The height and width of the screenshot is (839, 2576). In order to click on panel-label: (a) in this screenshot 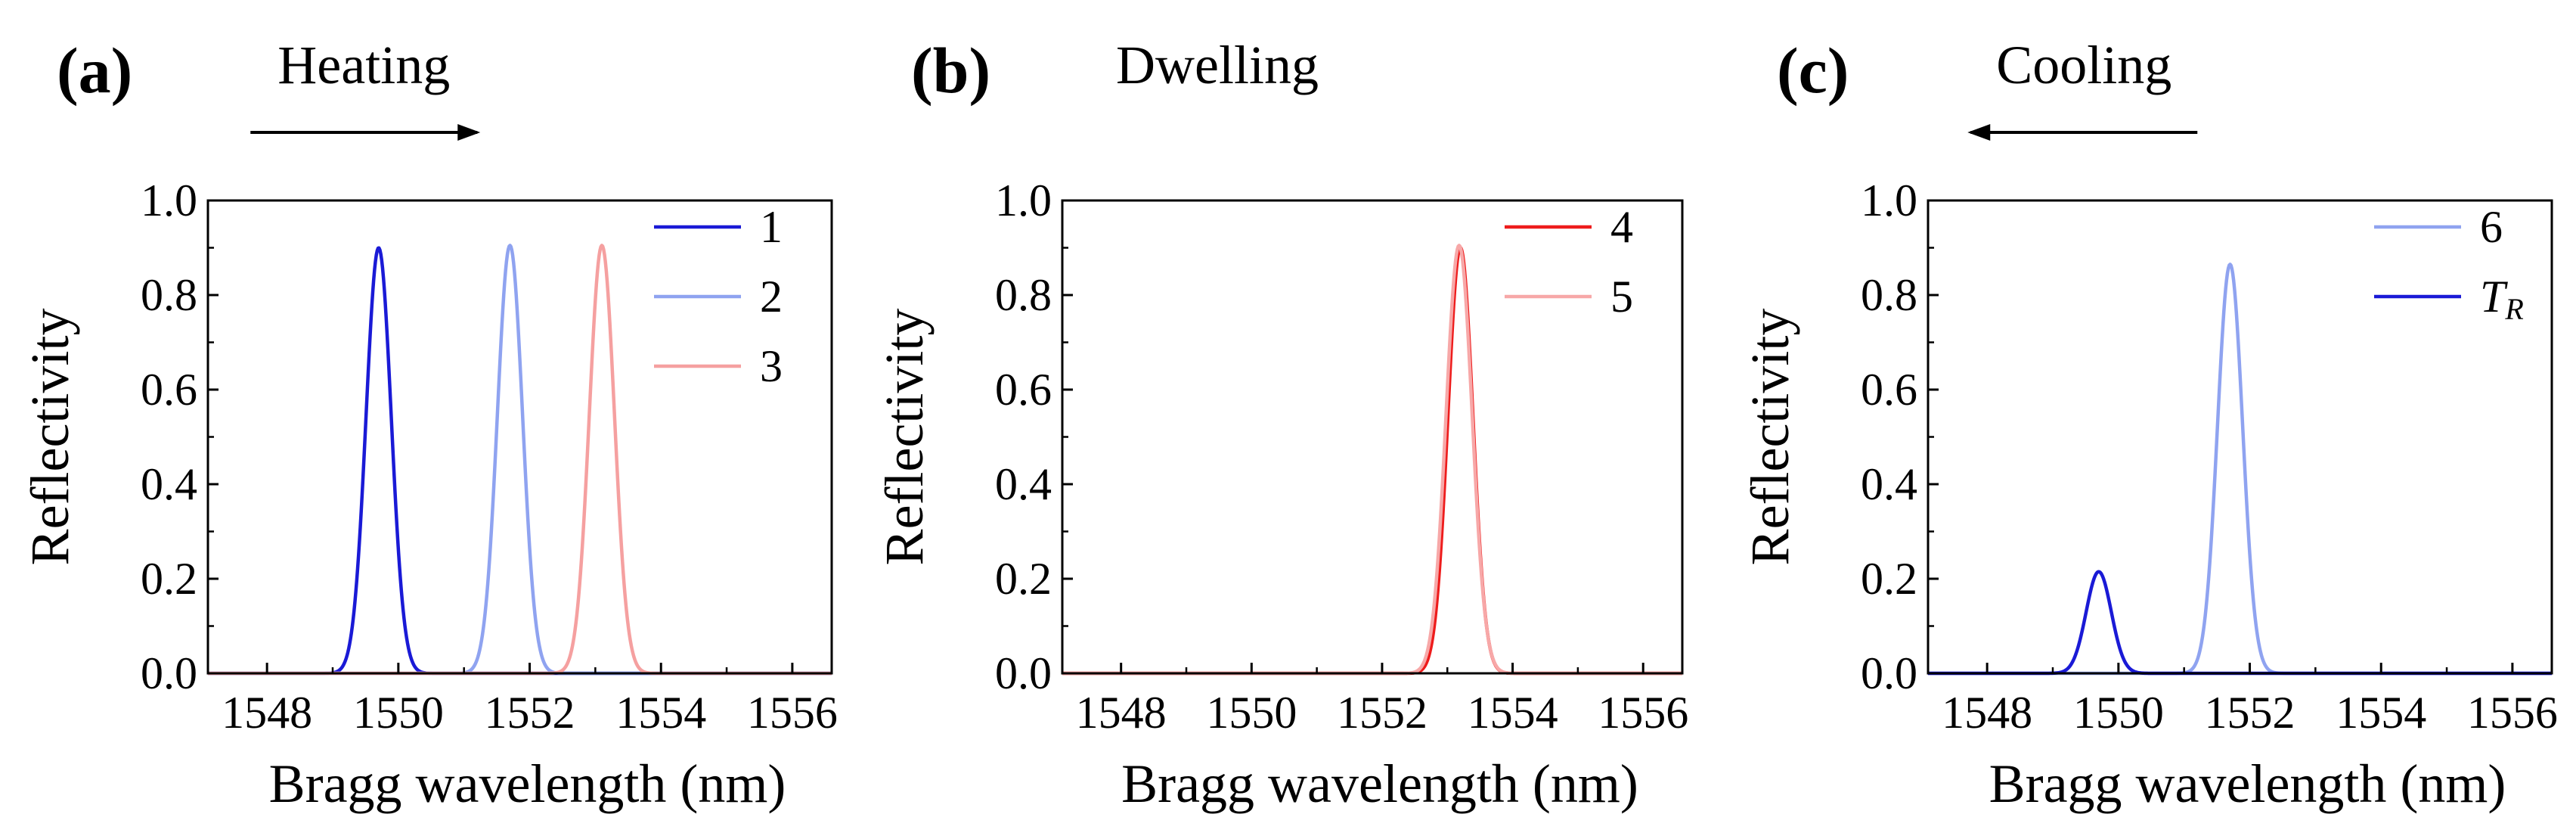, I will do `click(94, 70)`.